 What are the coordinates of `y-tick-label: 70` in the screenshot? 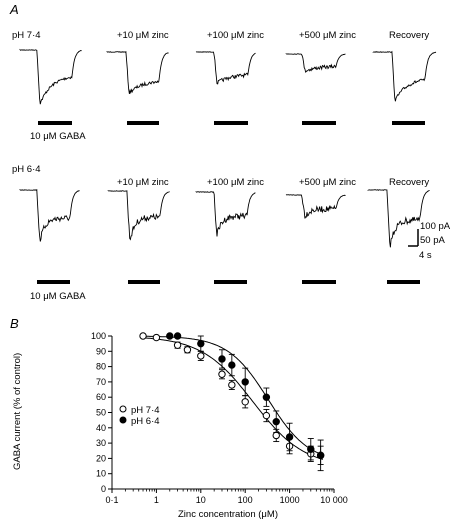 It's located at (101, 382).